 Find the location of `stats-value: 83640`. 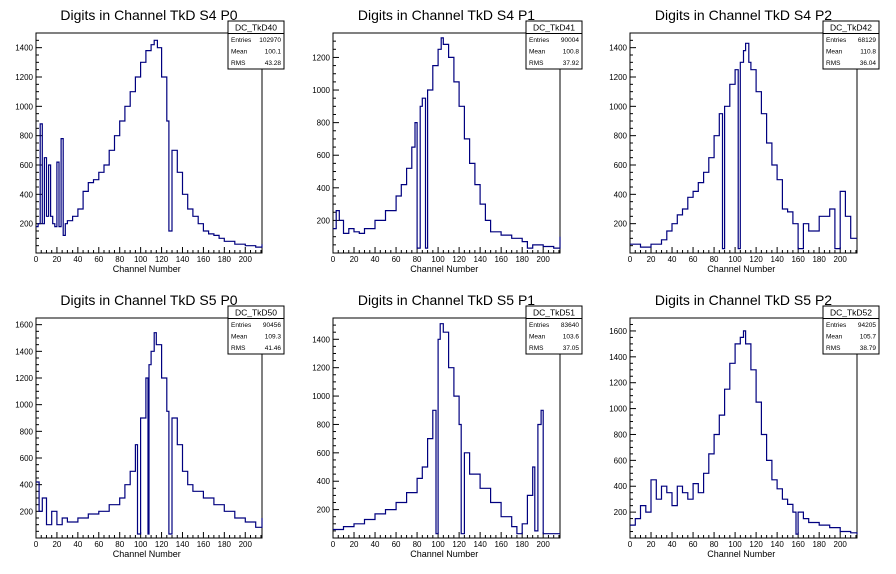

stats-value: 83640 is located at coordinates (570, 325).